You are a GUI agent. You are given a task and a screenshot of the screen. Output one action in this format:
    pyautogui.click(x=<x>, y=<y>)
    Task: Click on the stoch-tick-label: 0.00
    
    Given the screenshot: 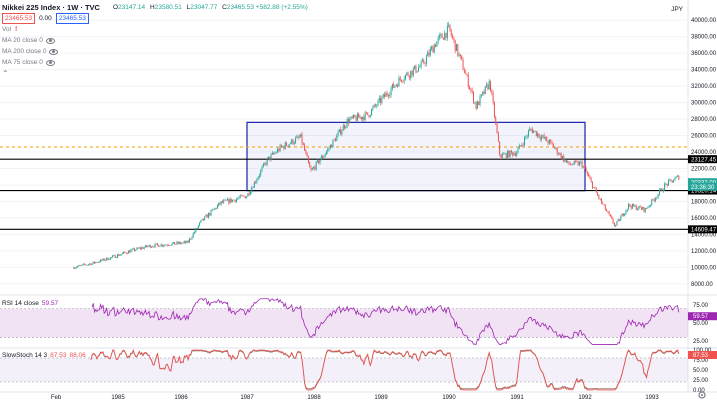 What is the action you would take?
    pyautogui.click(x=699, y=391)
    